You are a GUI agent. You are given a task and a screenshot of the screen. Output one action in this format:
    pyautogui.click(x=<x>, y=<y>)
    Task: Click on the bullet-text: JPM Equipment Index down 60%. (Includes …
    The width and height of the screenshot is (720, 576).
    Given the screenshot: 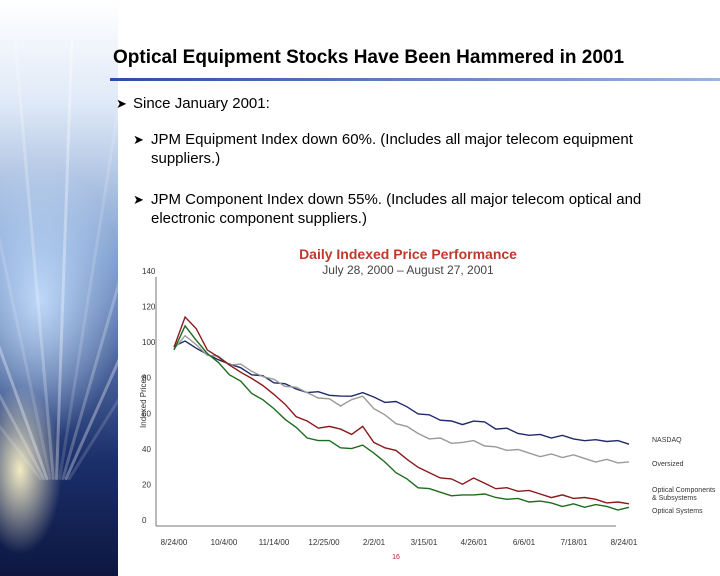 What is the action you would take?
    pyautogui.click(x=392, y=149)
    